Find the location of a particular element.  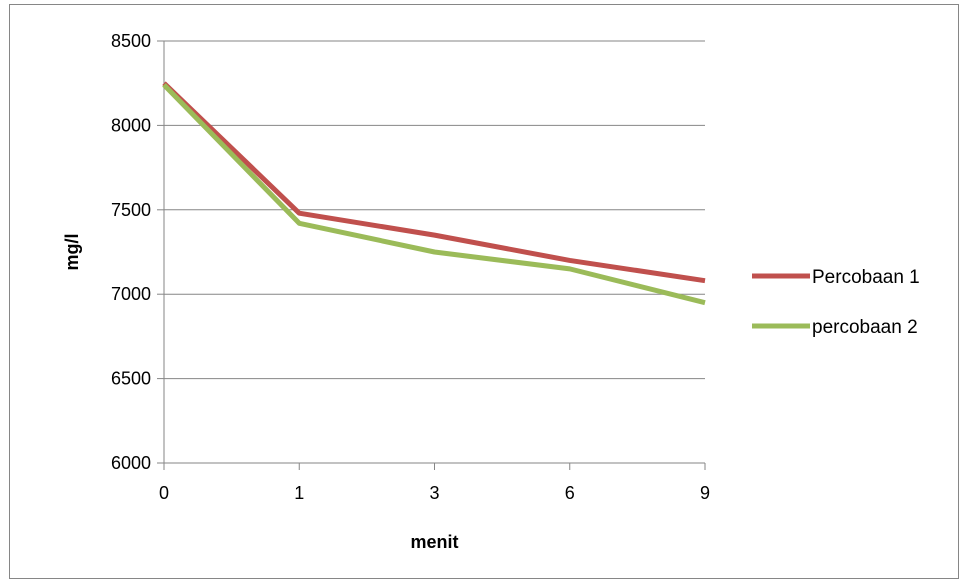

y-tick-label: 8500 is located at coordinates (131, 41).